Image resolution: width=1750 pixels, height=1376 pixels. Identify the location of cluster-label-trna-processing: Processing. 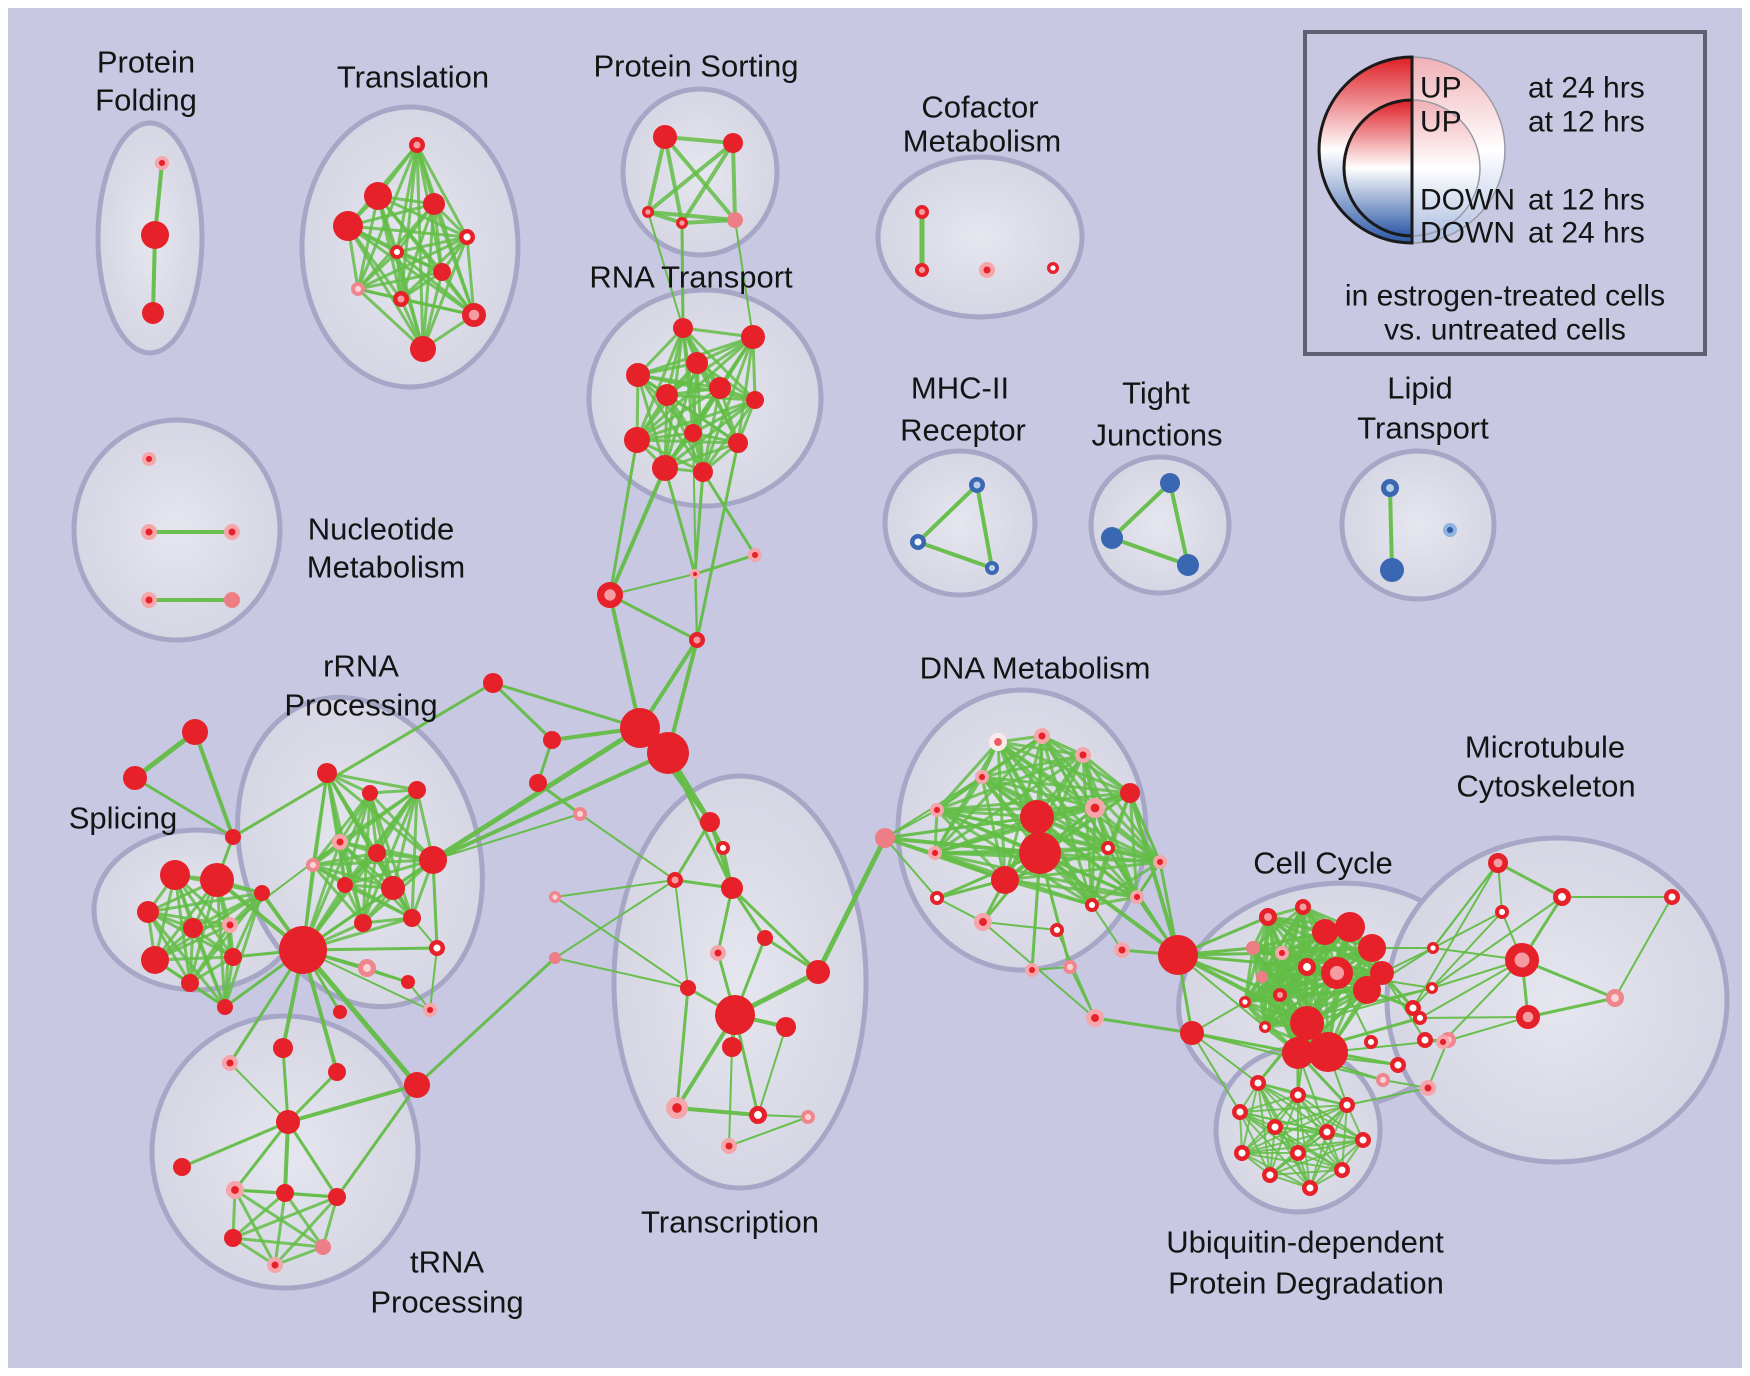
(446, 1302).